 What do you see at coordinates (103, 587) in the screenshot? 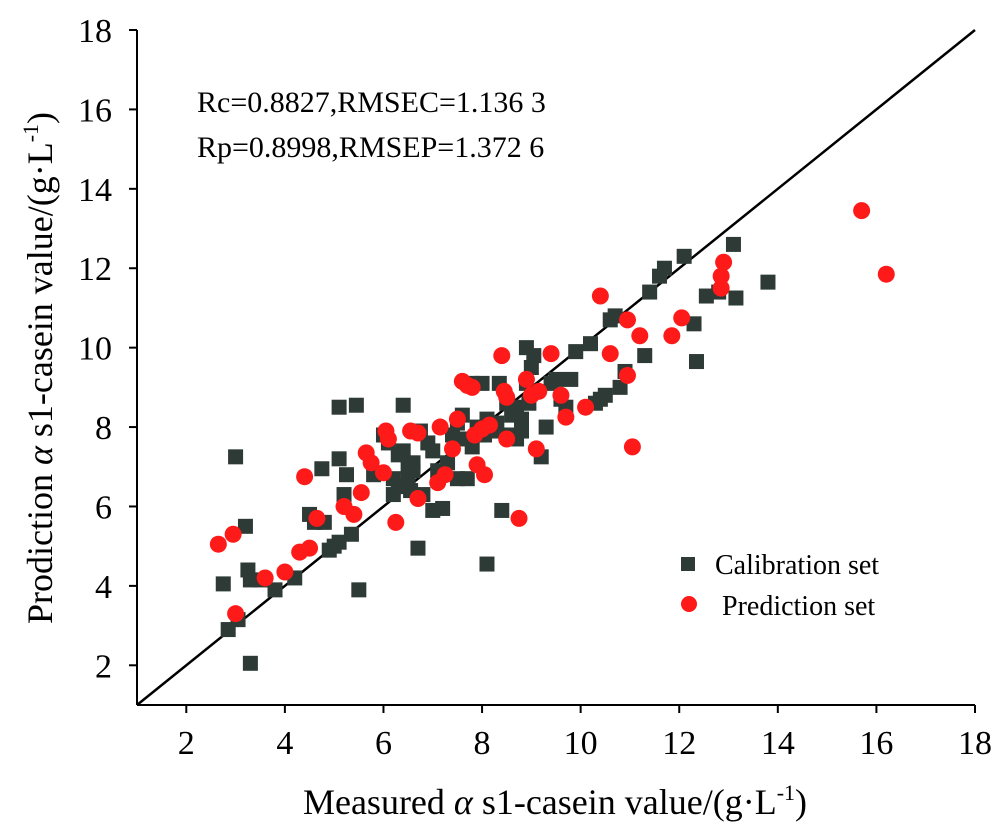
I see `y-tick-label: 4` at bounding box center [103, 587].